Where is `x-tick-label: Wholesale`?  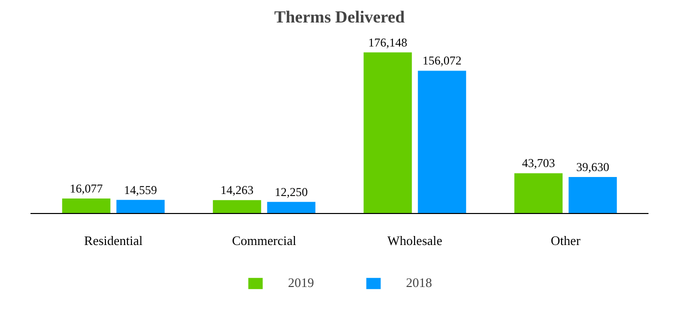
x-tick-label: Wholesale is located at coordinates (415, 240).